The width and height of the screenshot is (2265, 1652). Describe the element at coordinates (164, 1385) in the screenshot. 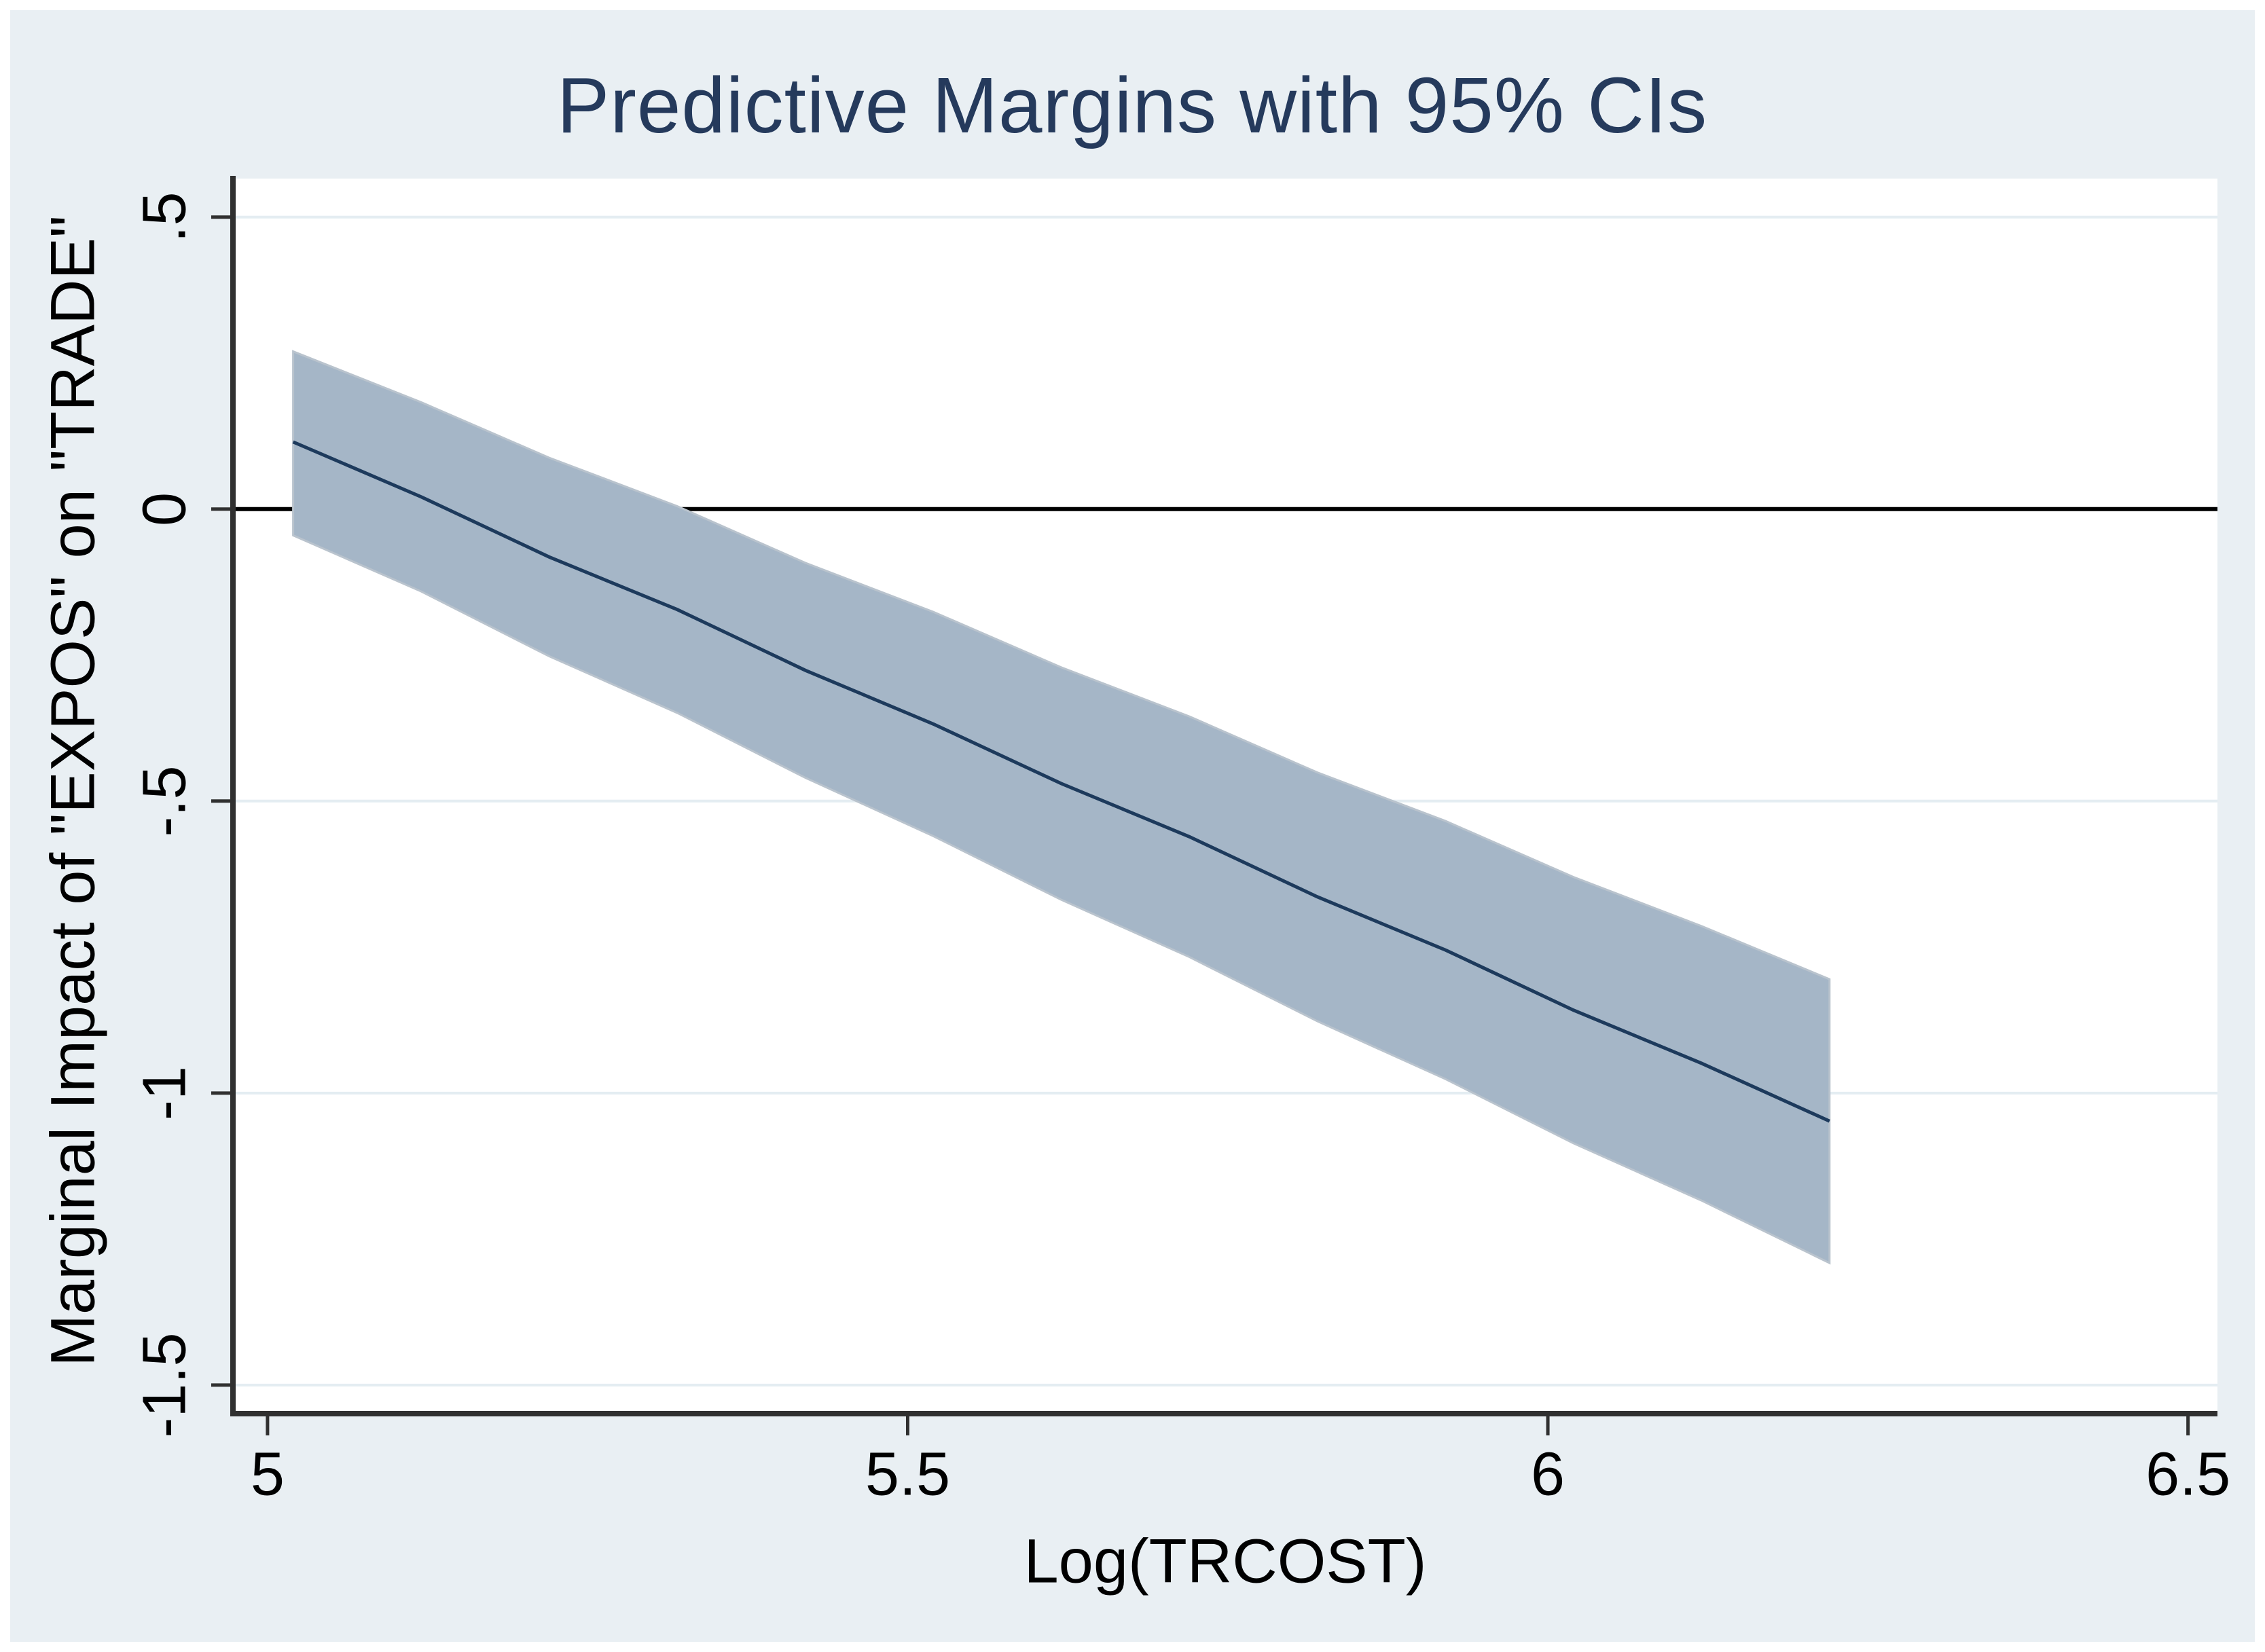

I see `y-tick-label: -1.5` at that location.